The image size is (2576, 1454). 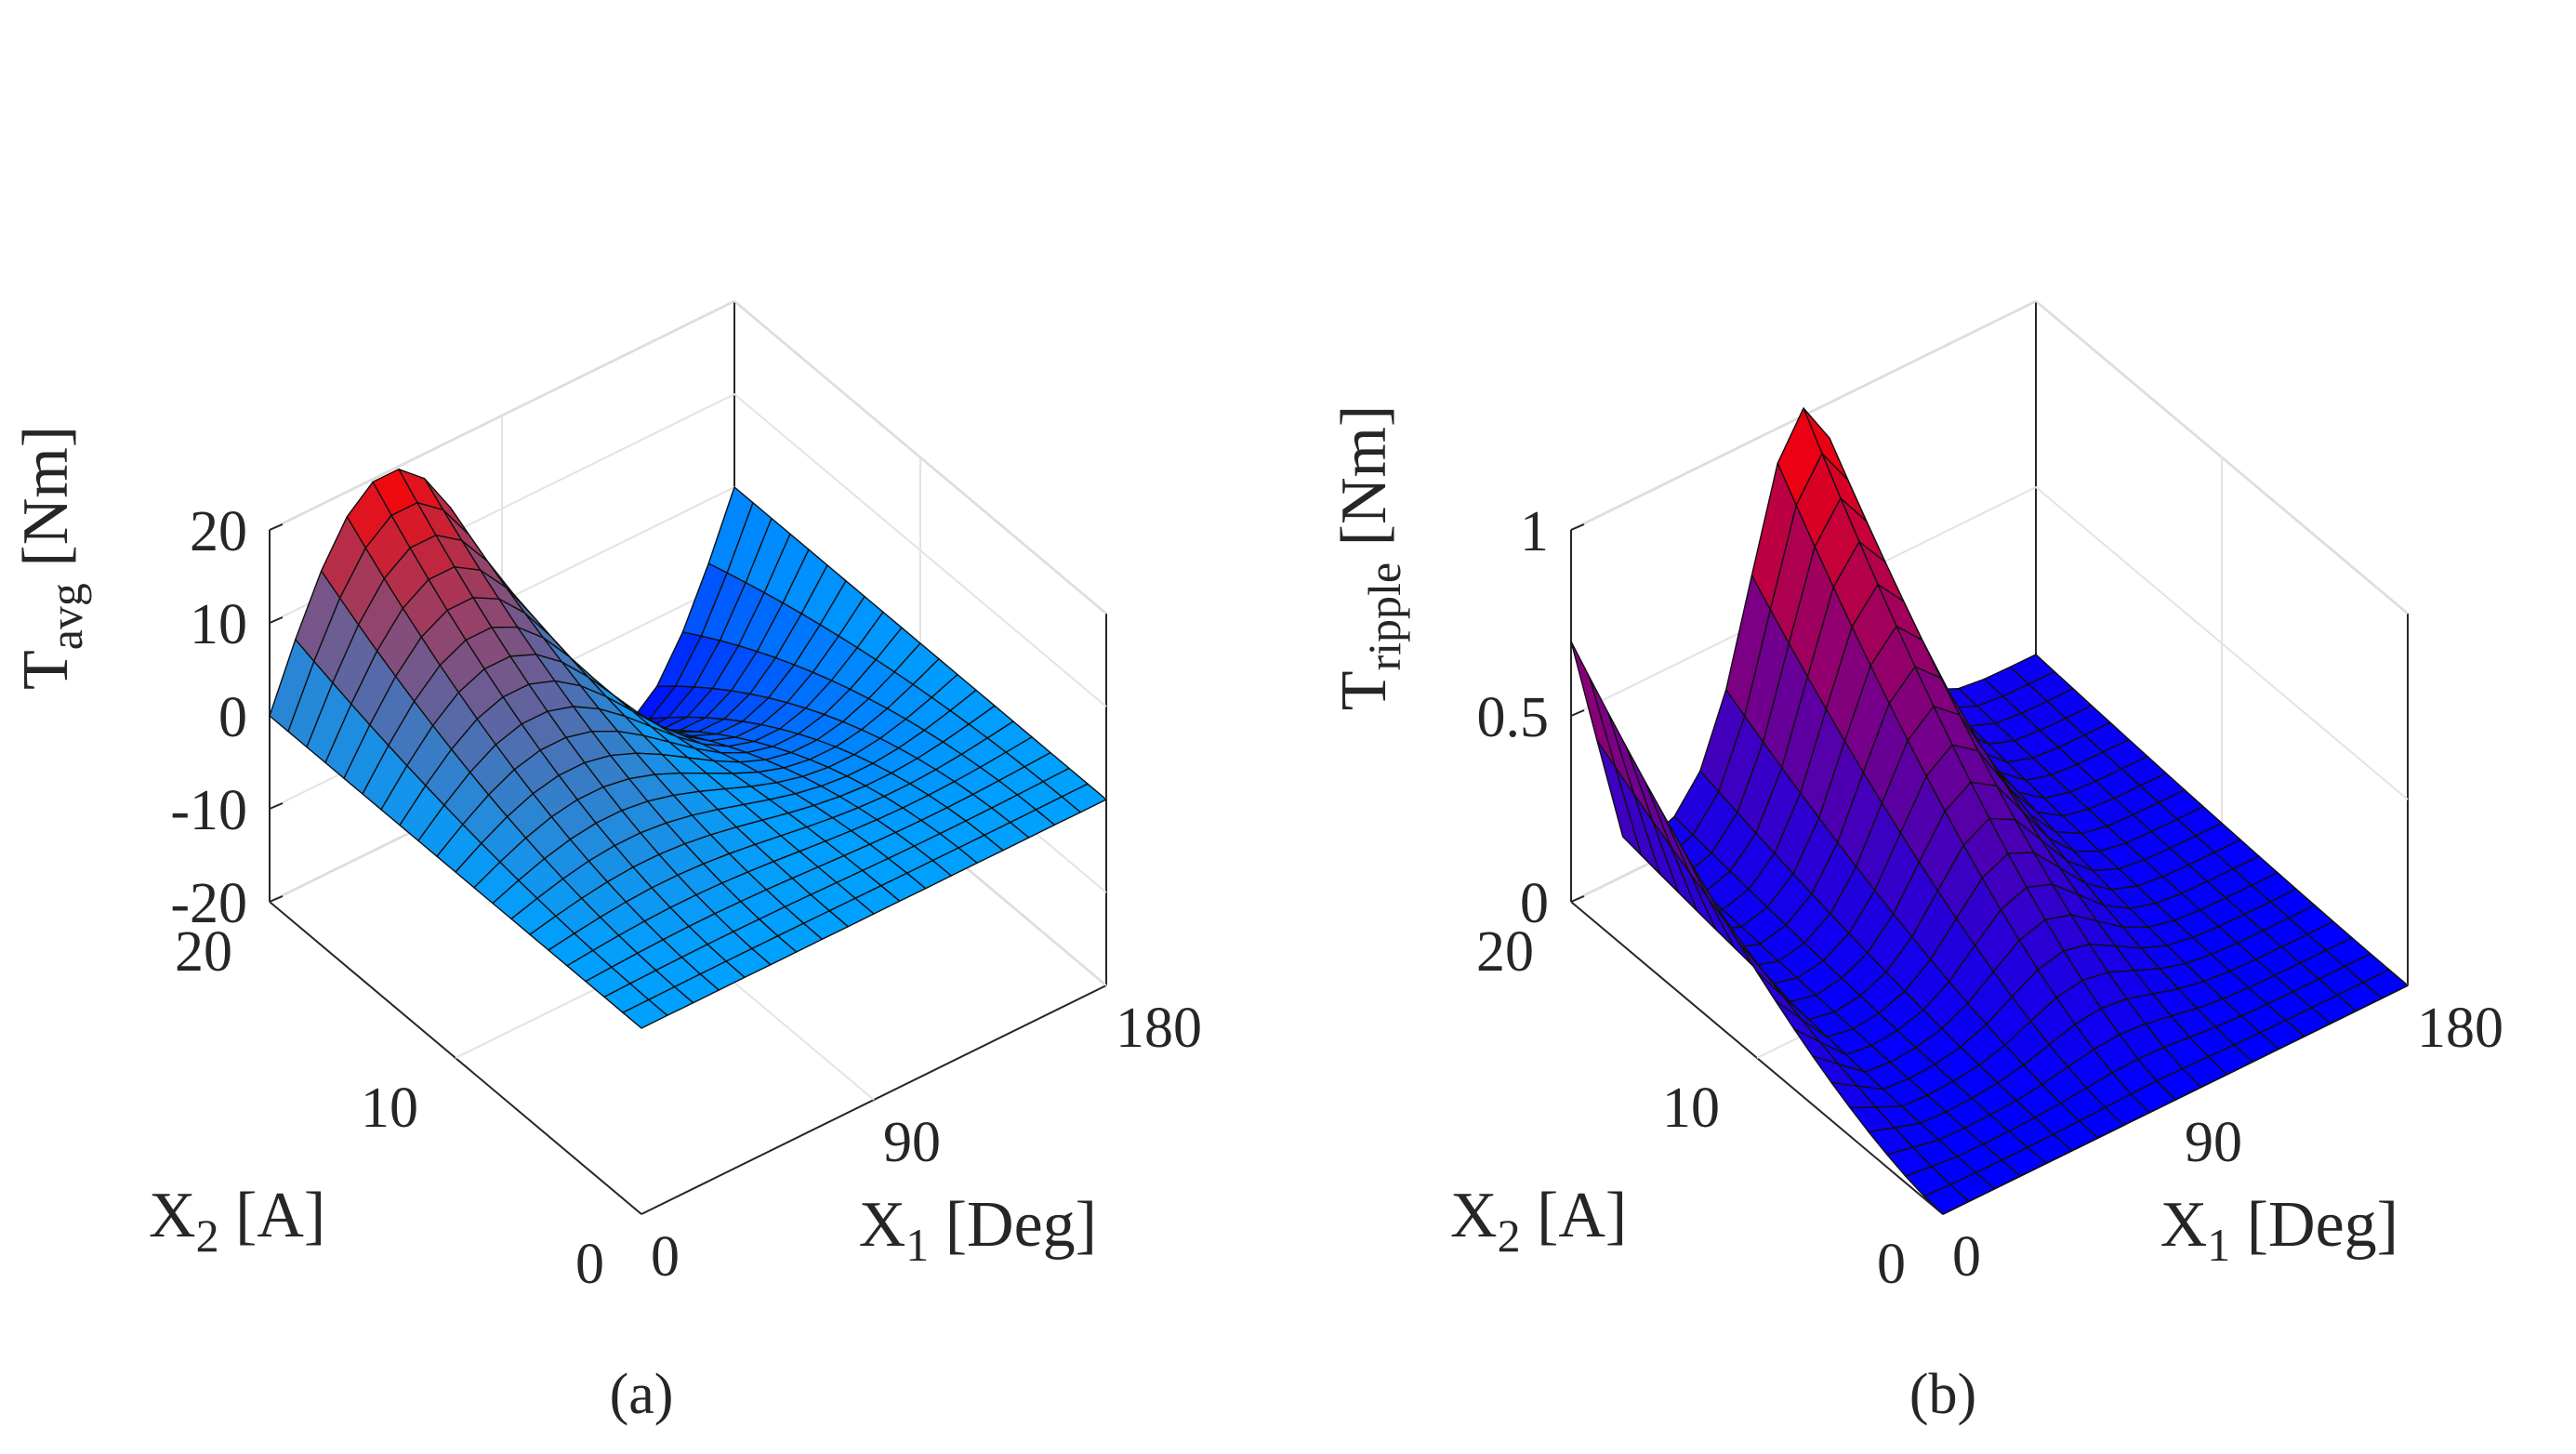 What do you see at coordinates (208, 903) in the screenshot?
I see `z-tick-label: -20` at bounding box center [208, 903].